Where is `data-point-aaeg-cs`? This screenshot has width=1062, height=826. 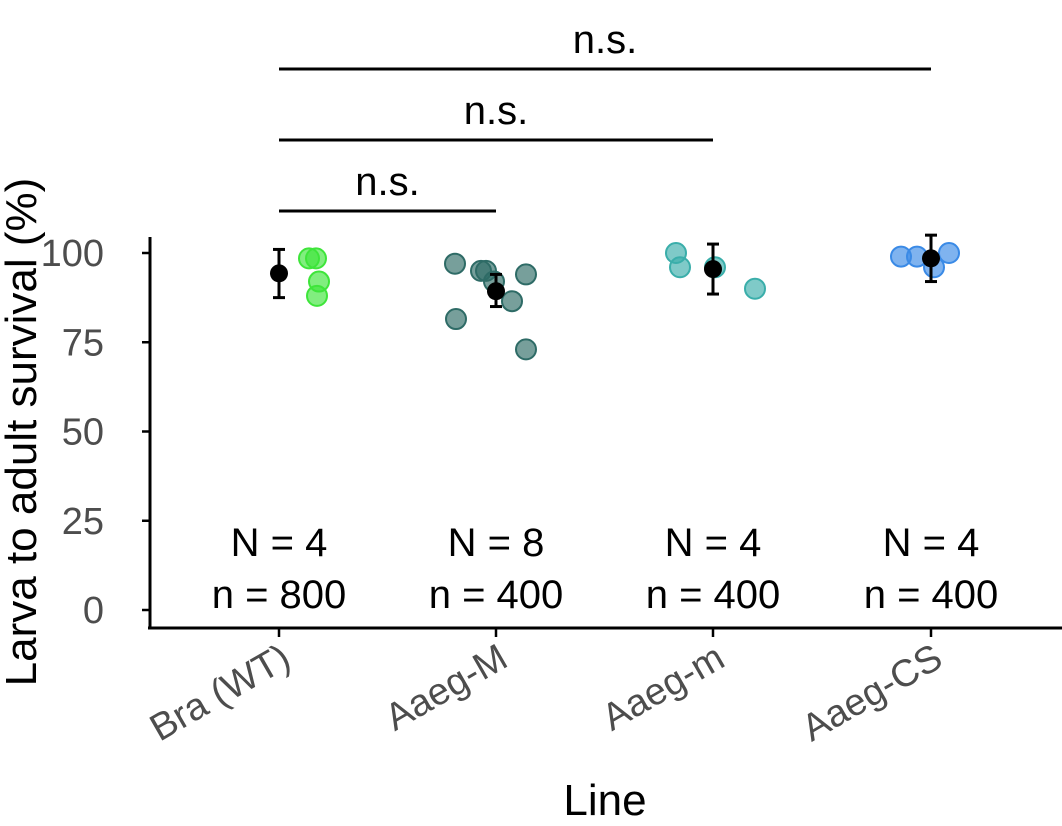
data-point-aaeg-cs is located at coordinates (949, 253).